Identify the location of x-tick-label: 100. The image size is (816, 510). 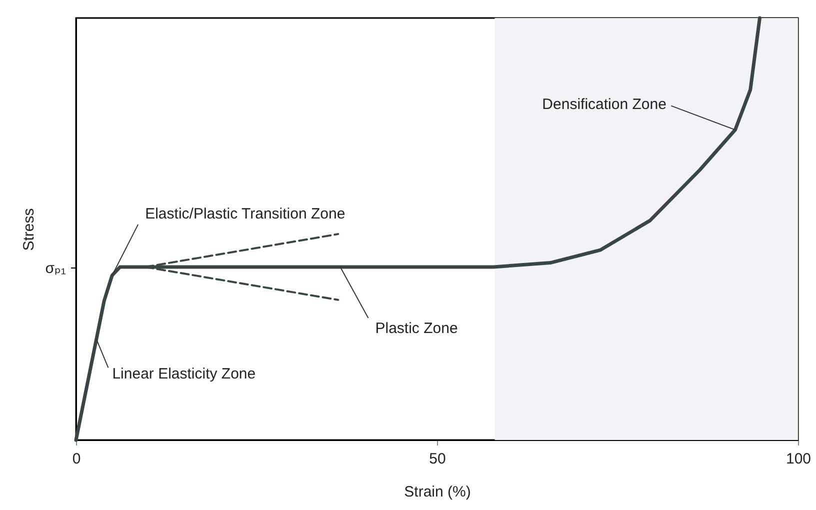
(799, 459).